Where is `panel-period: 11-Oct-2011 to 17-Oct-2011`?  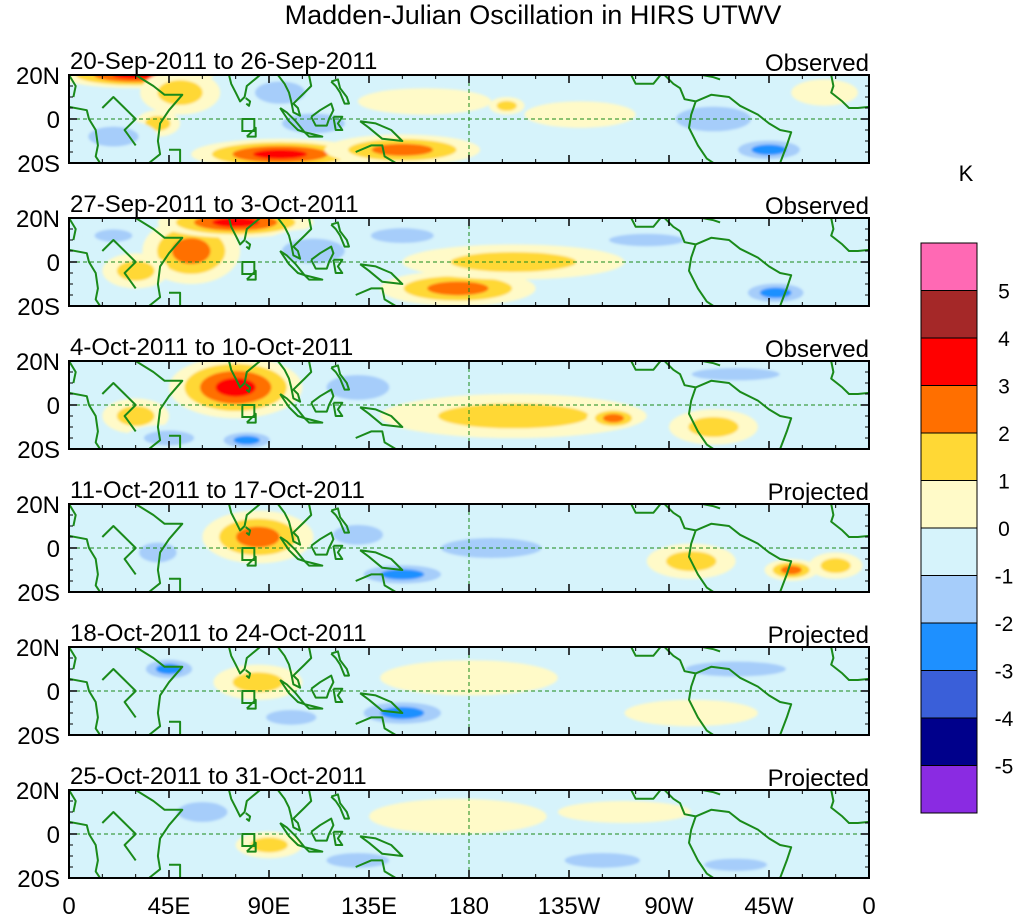
panel-period: 11-Oct-2011 to 17-Oct-2011 is located at coordinates (217, 490).